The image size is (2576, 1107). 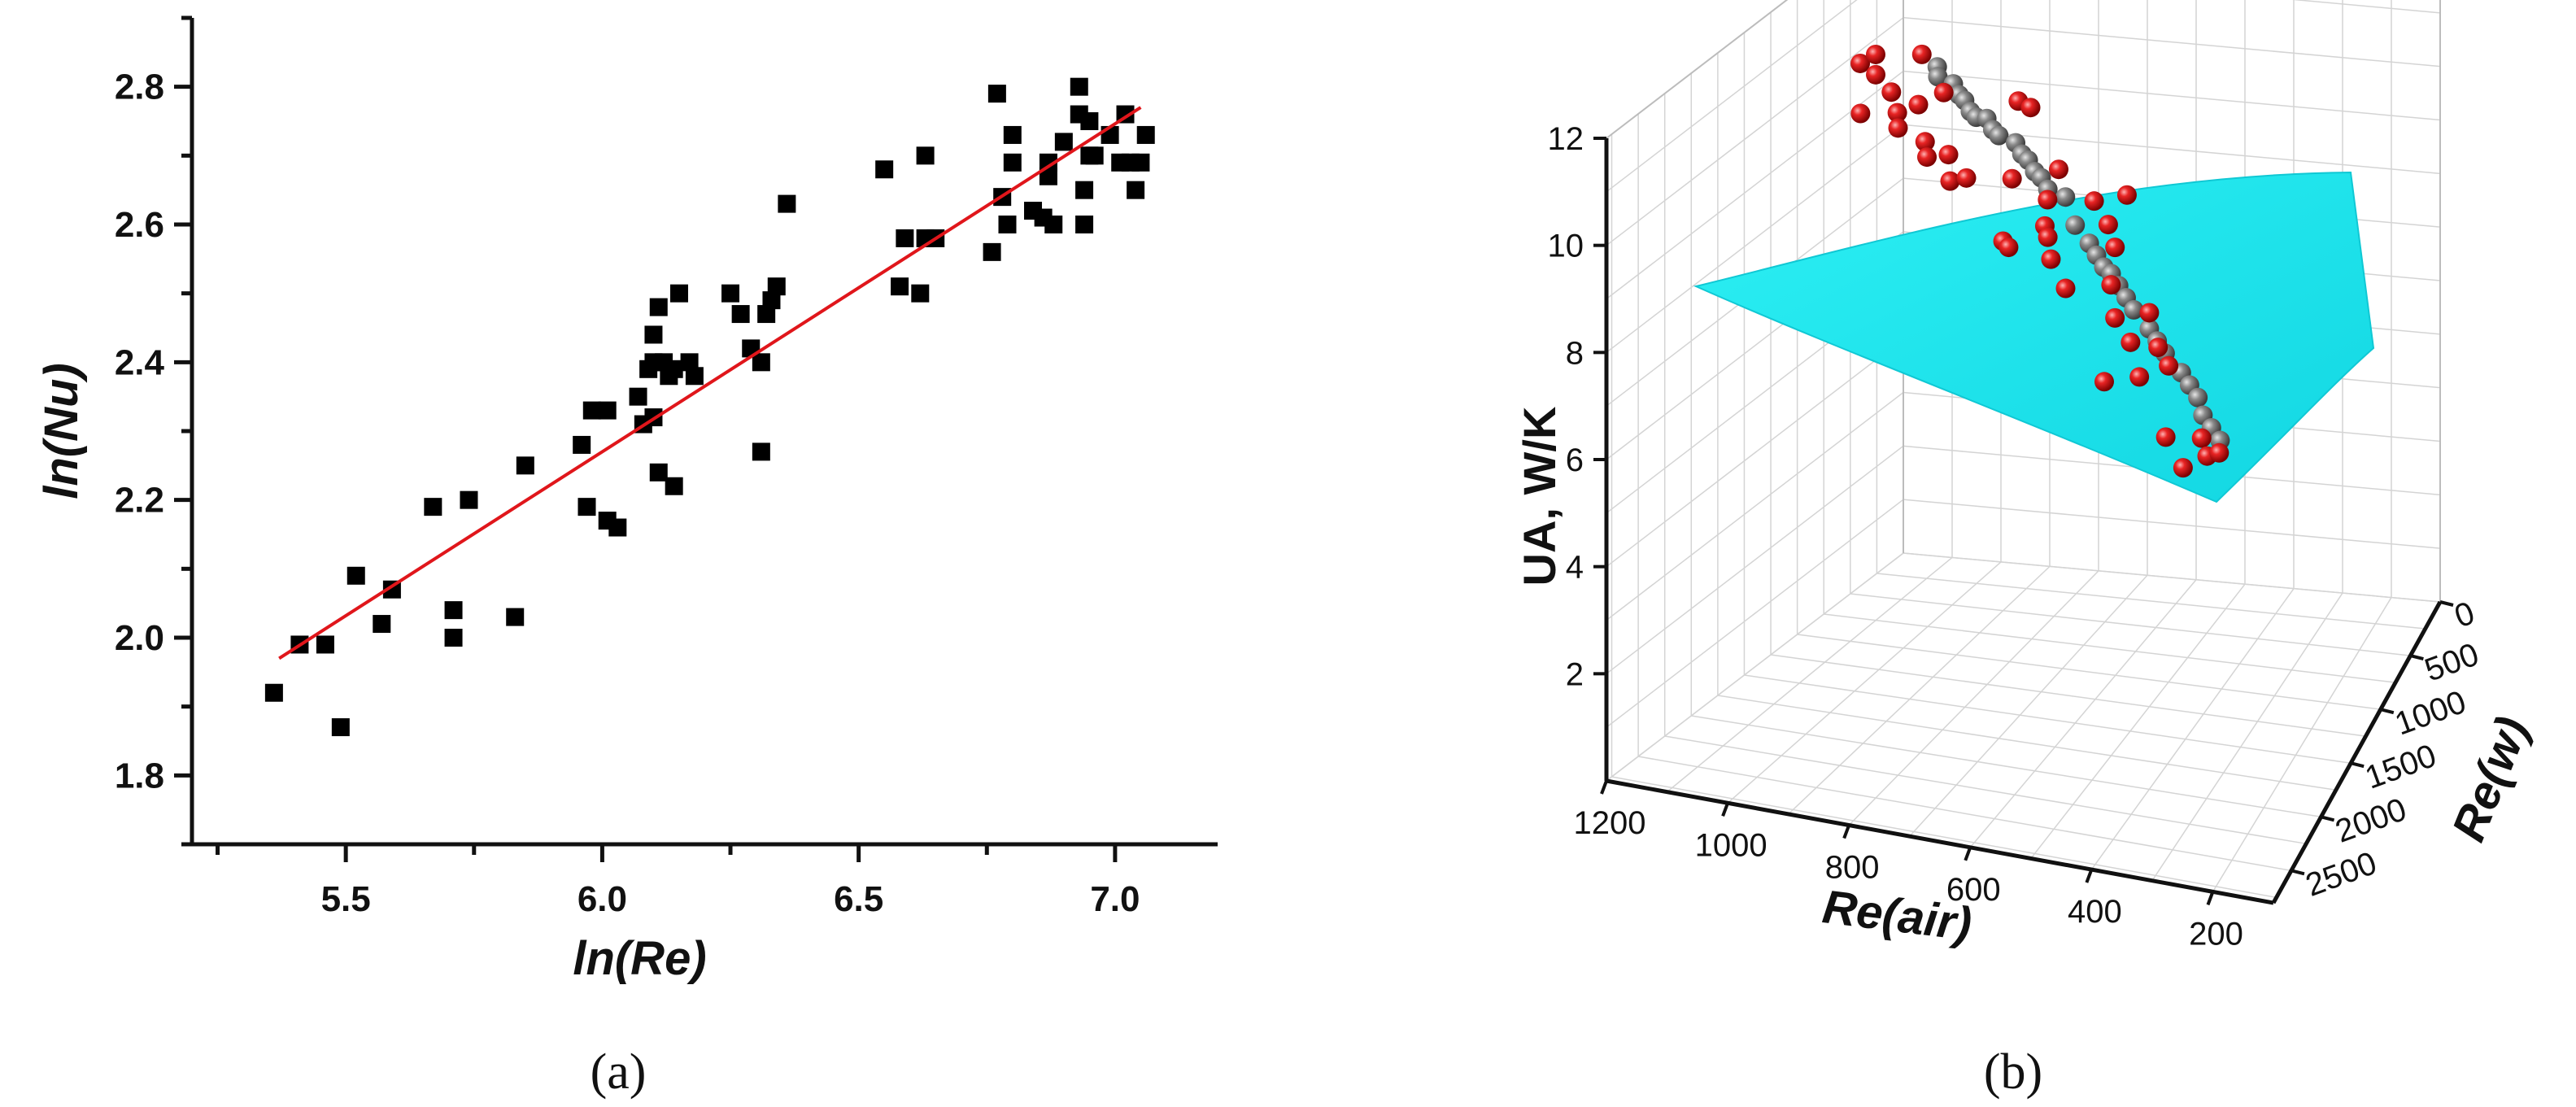 I want to click on z-tick-label: 8, so click(x=1575, y=353).